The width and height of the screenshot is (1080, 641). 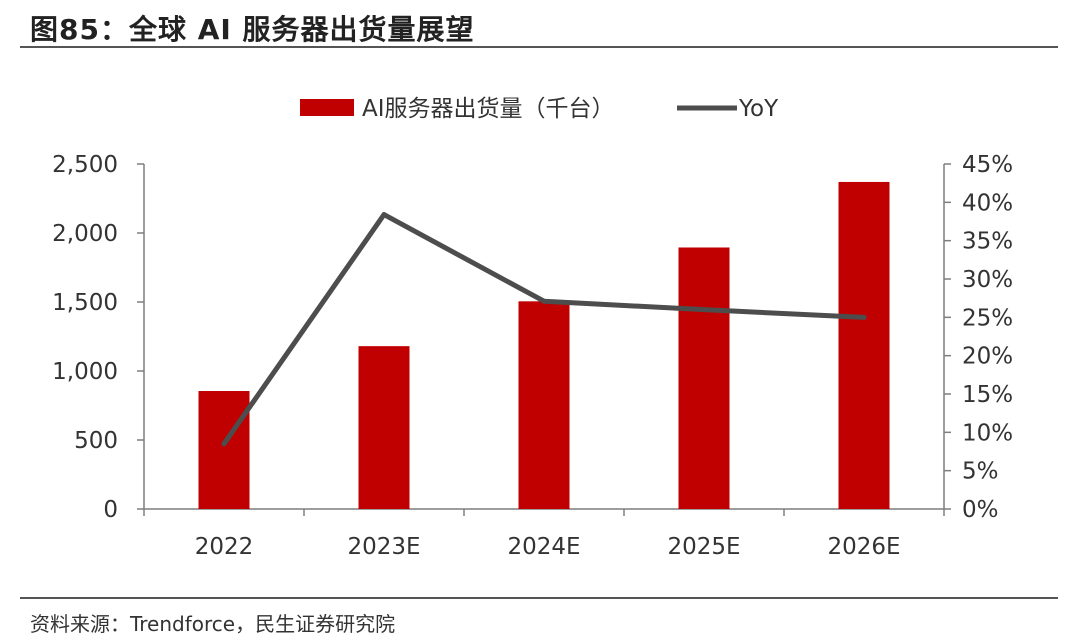 I want to click on right-axis-tick-label: 15%, so click(x=987, y=395).